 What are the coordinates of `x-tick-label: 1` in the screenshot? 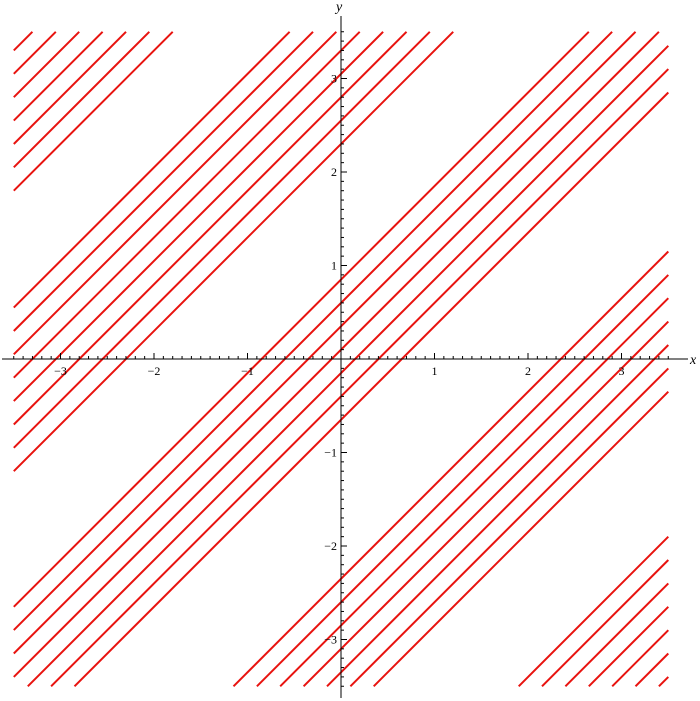 It's located at (435, 371).